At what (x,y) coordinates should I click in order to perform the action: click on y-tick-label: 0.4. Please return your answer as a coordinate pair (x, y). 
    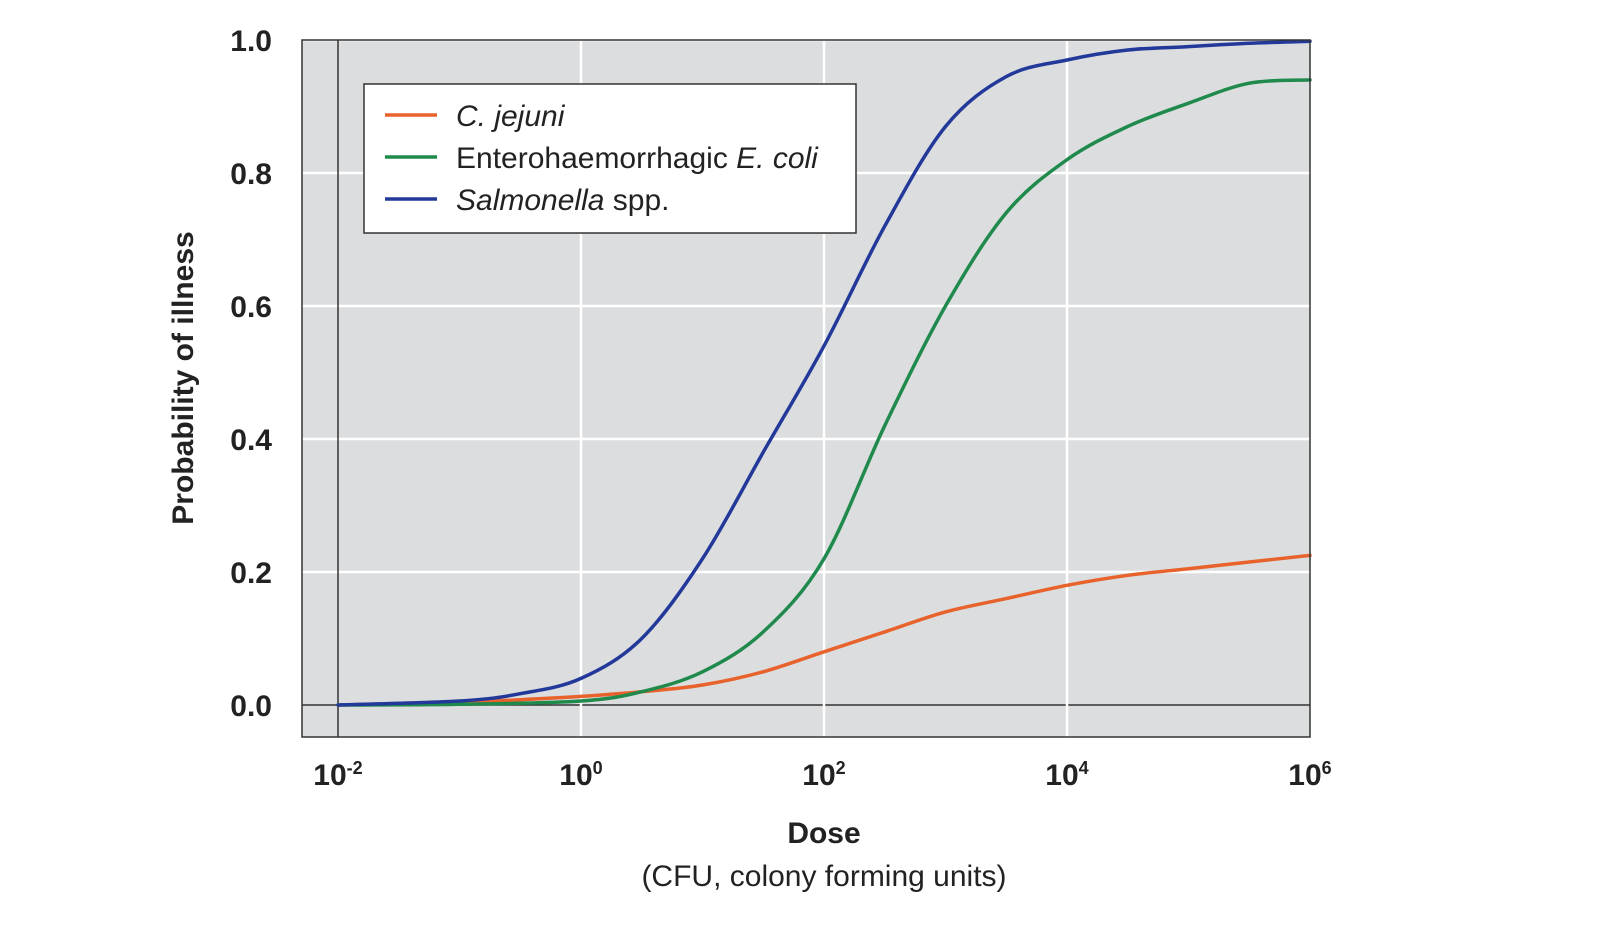
    Looking at the image, I should click on (251, 440).